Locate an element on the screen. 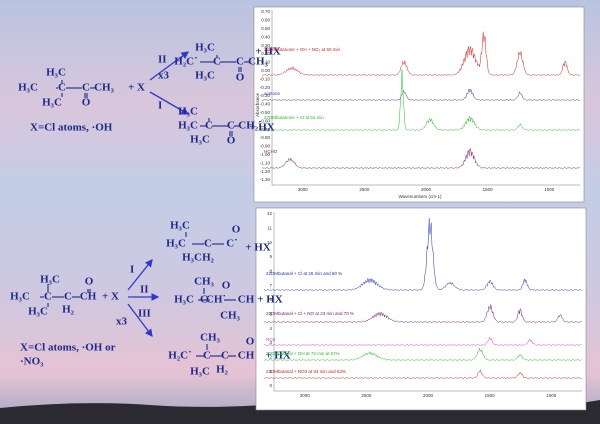 Image resolution: width=600 pixels, height=424 pixels. x-axis-title: Wavenumbers (cm-1) is located at coordinates (420, 196).